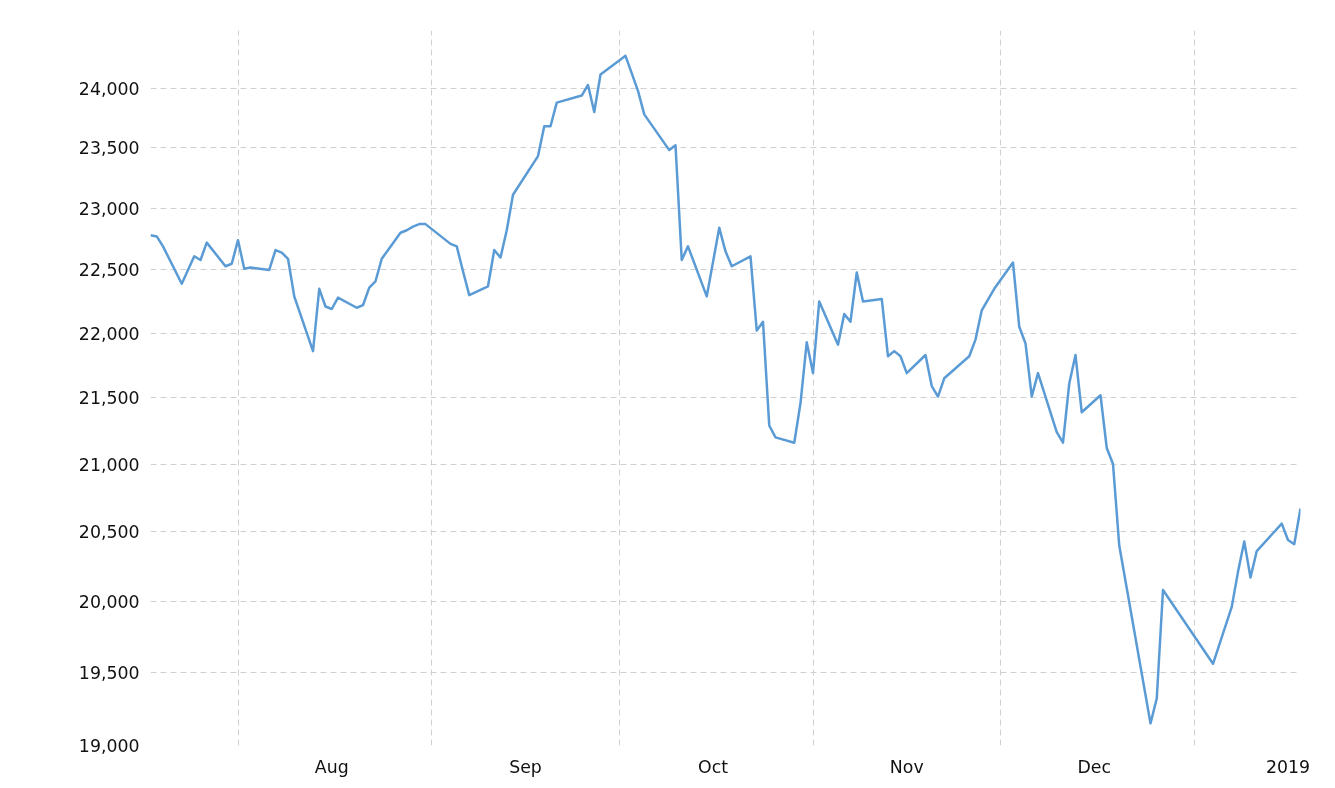 Image resolution: width=1335 pixels, height=788 pixels. Describe the element at coordinates (713, 766) in the screenshot. I see `x-tick-label: Oct` at that location.